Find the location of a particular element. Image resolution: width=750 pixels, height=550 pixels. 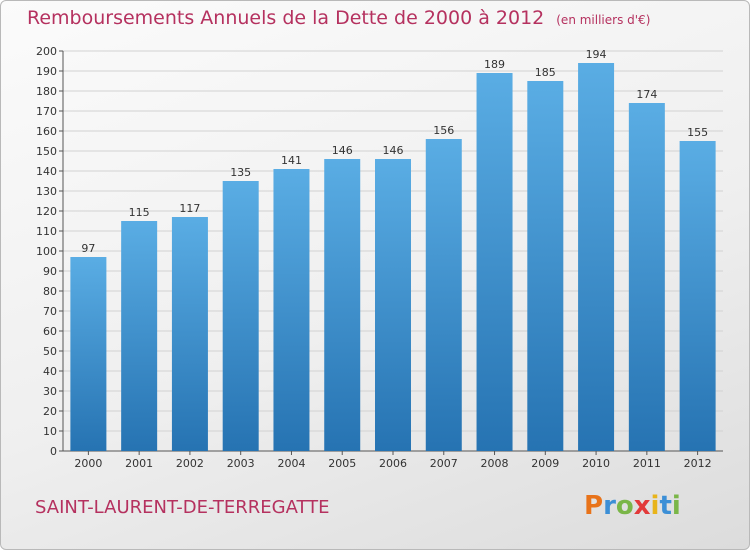

x-tick-label: 2001 is located at coordinates (139, 463).